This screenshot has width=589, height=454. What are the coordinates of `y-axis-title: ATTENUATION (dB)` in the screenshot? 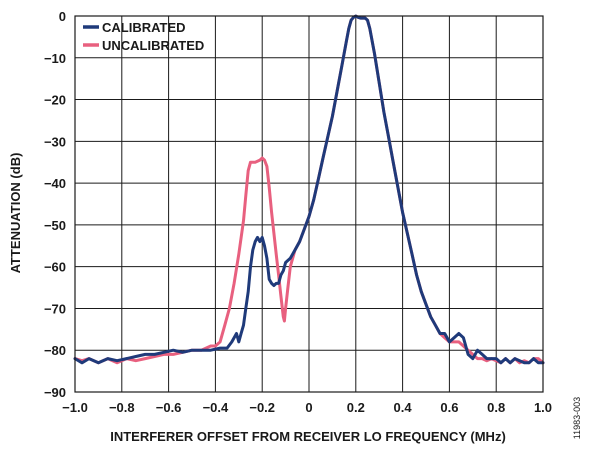 It's located at (15, 213).